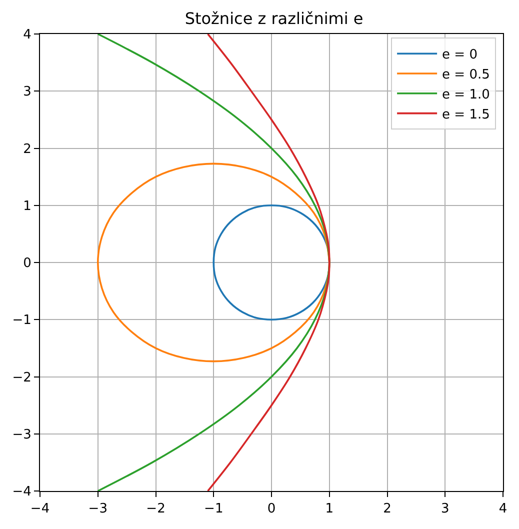 The width and height of the screenshot is (519, 529). What do you see at coordinates (466, 114) in the screenshot?
I see `legend-label: e = 1.5` at bounding box center [466, 114].